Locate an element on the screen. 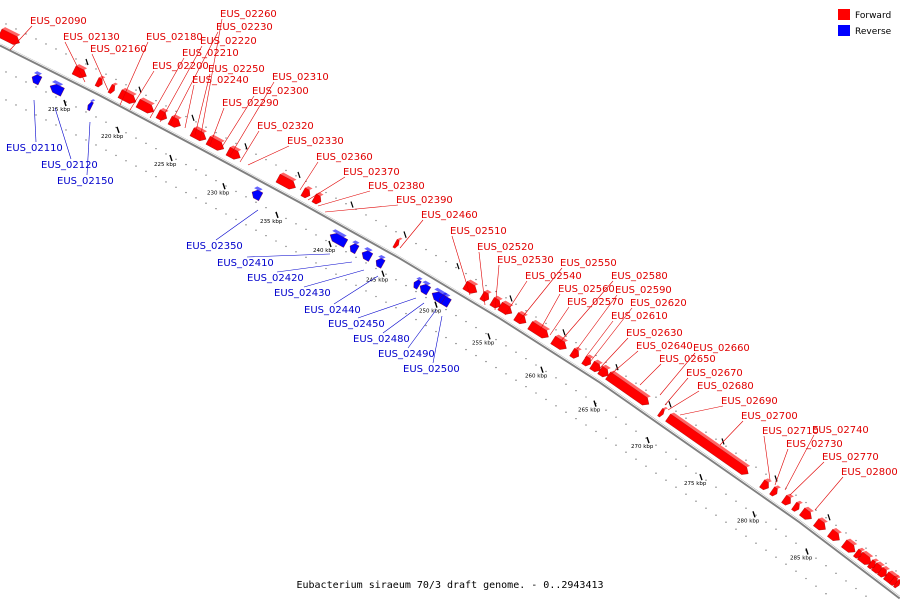 The width and height of the screenshot is (900, 600). forward-gene-label: EUS_02240 is located at coordinates (220, 80).